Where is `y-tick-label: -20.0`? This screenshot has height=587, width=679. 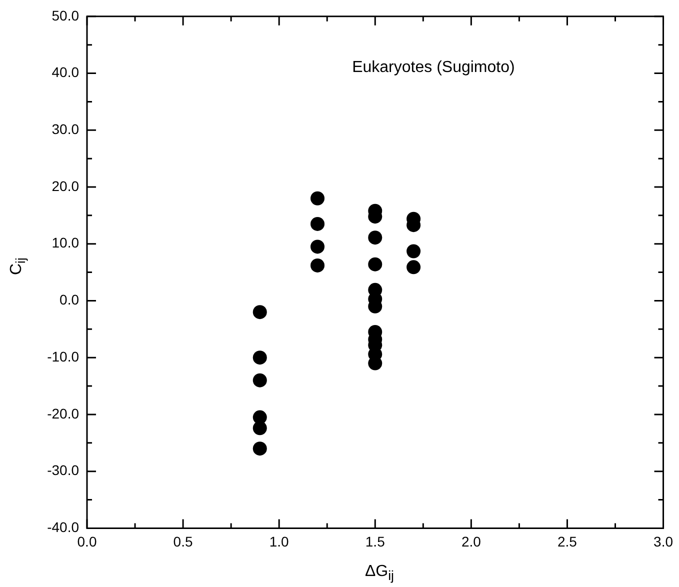 y-tick-label: -20.0 is located at coordinates (63, 413).